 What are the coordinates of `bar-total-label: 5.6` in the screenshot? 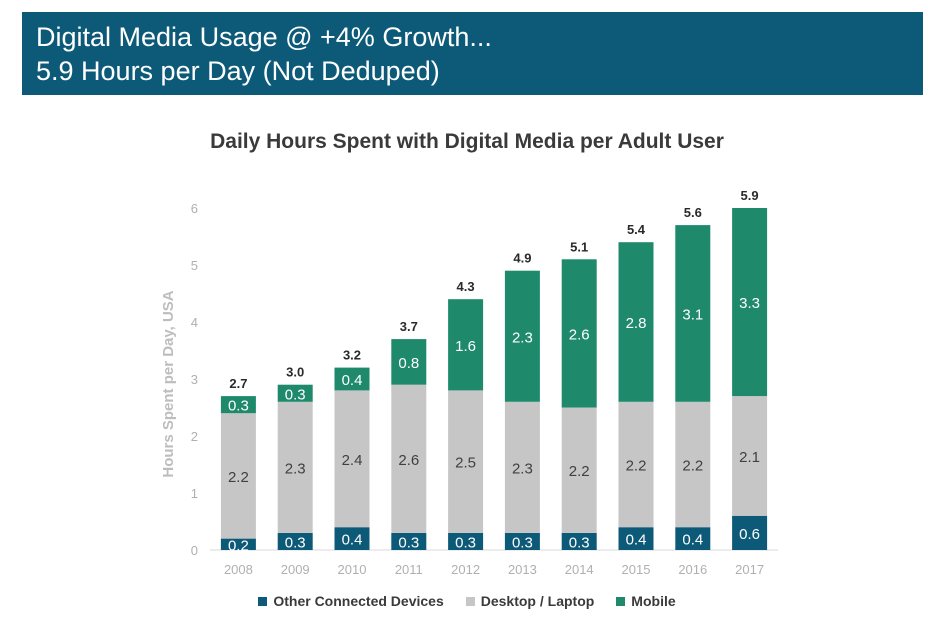 It's located at (693, 212).